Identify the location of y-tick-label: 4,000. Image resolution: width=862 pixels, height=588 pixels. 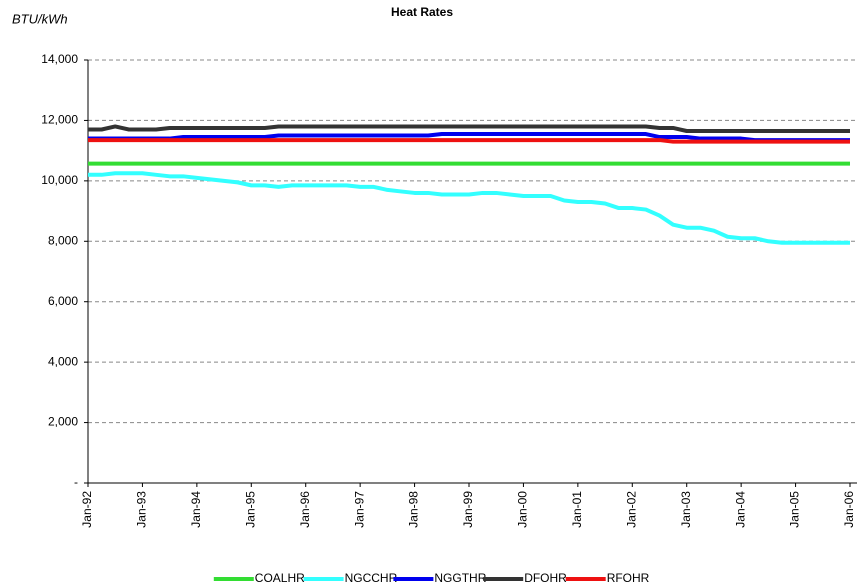
(63, 361).